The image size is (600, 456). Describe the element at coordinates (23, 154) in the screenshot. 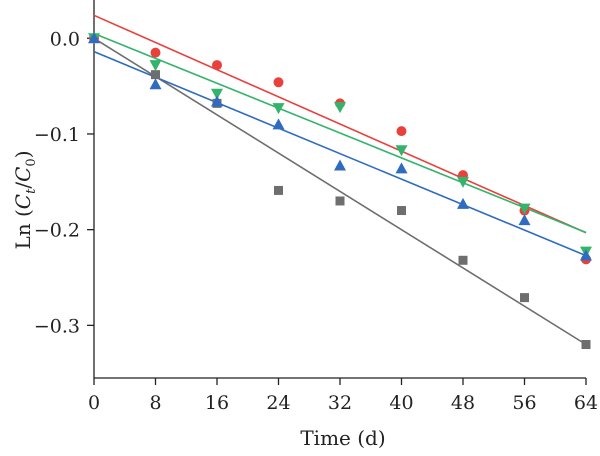

I see `y-label-suffix: )` at that location.